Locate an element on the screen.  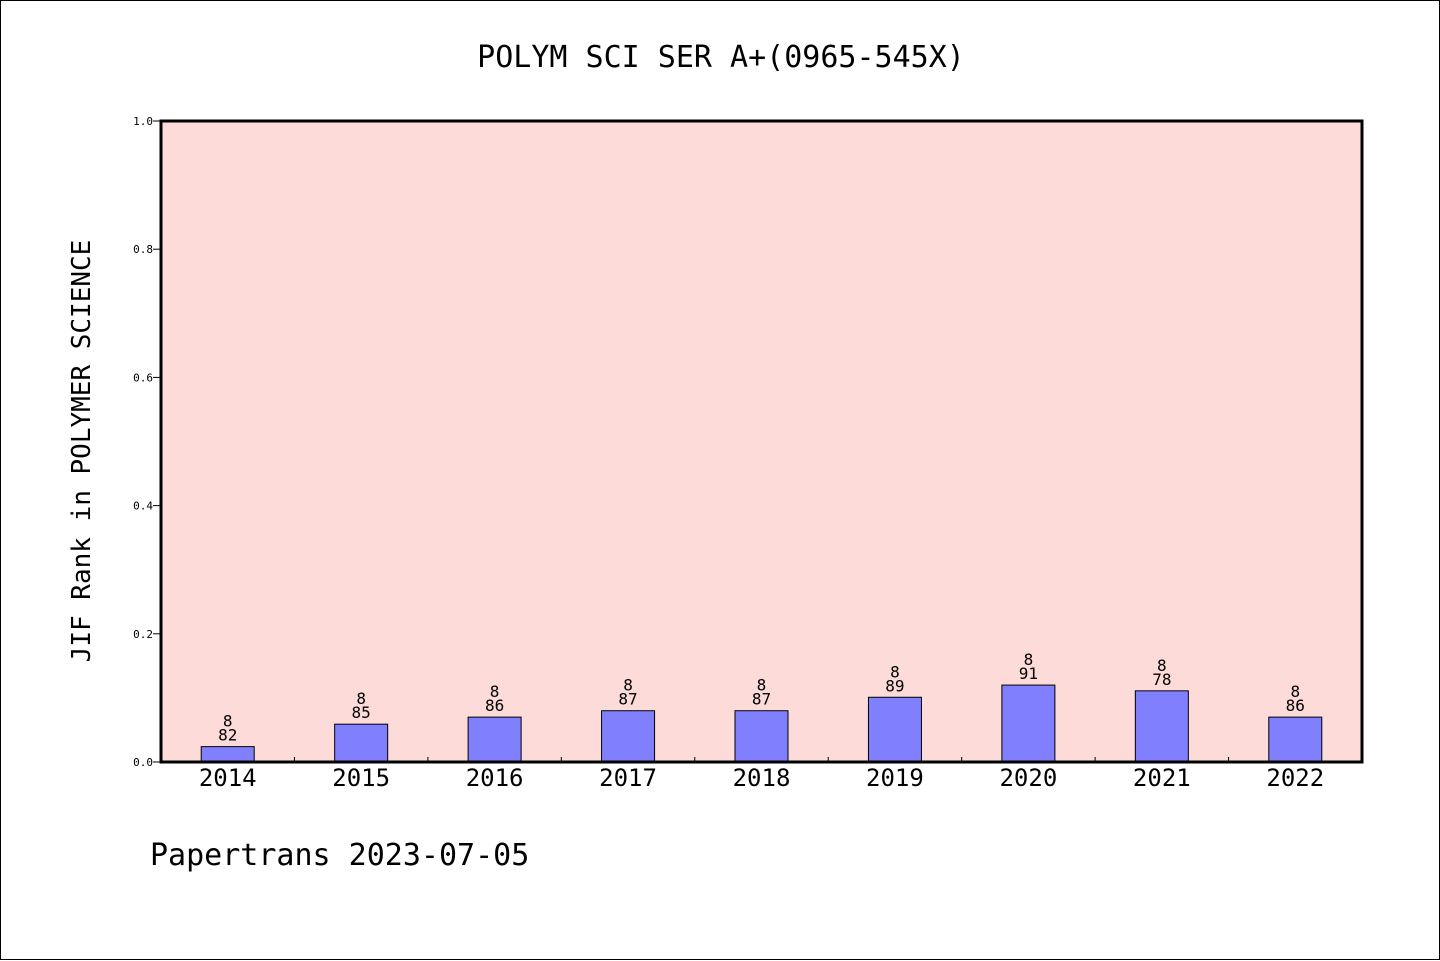
chart-title: POLYM SCI SER A+(0965-545X) is located at coordinates (721, 57).